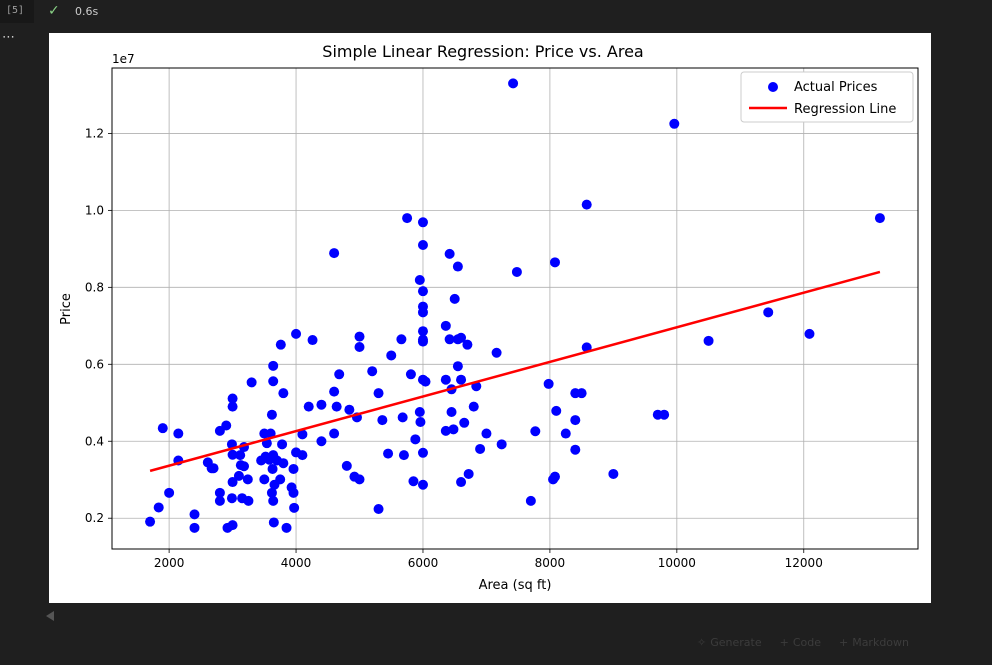 The height and width of the screenshot is (665, 992). Describe the element at coordinates (94, 364) in the screenshot. I see `y-tick-label: 0.6` at that location.